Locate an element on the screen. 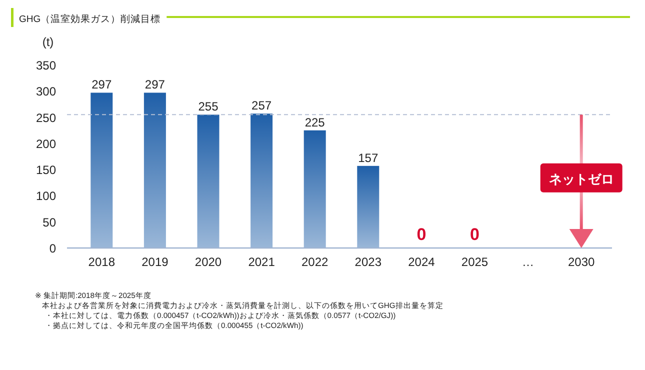  y-tick-label: 150 is located at coordinates (46, 170).